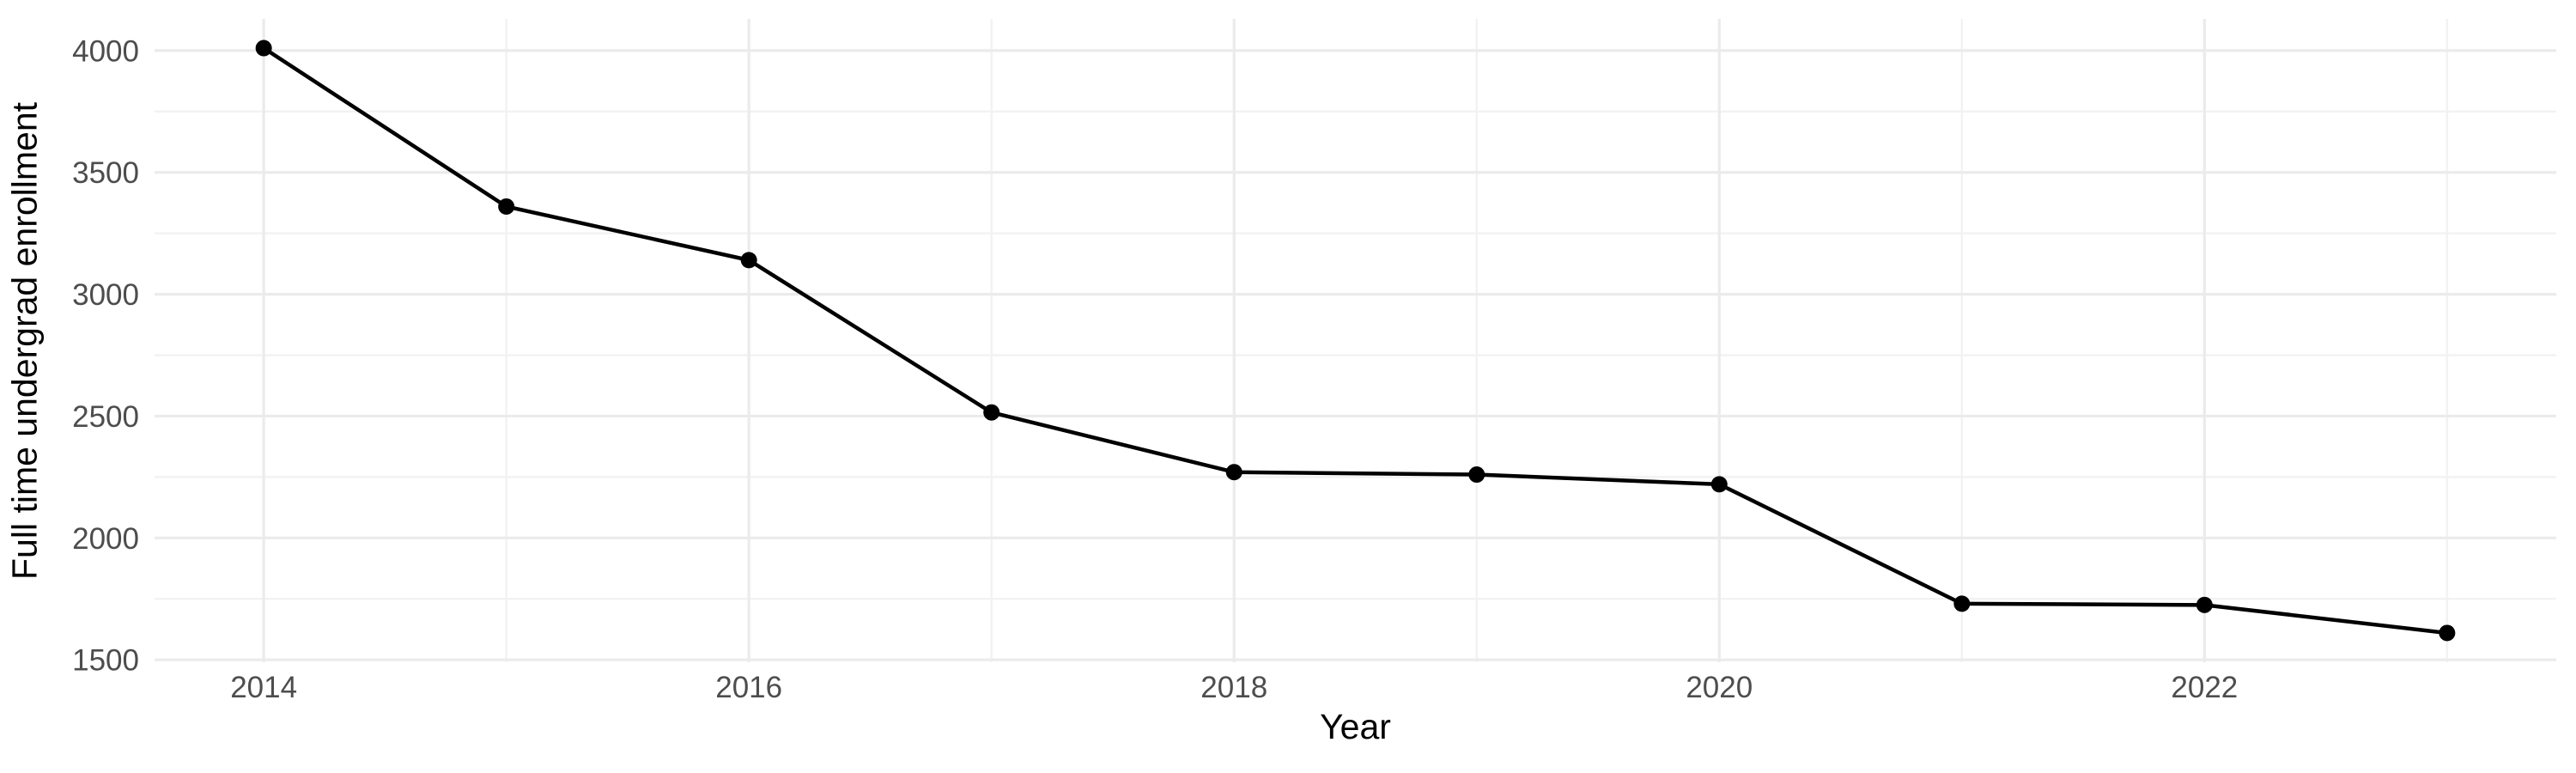  I want to click on y-tick-label: 3500, so click(106, 173).